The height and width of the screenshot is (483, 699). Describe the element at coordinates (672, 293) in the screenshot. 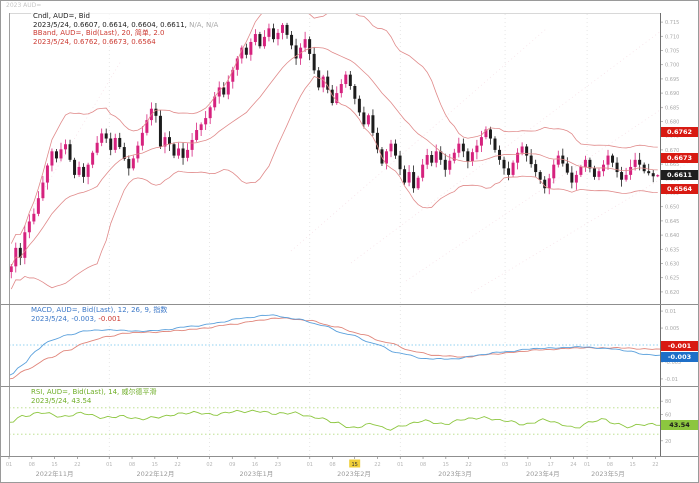

I see `svg-text: 0.620` at that location.